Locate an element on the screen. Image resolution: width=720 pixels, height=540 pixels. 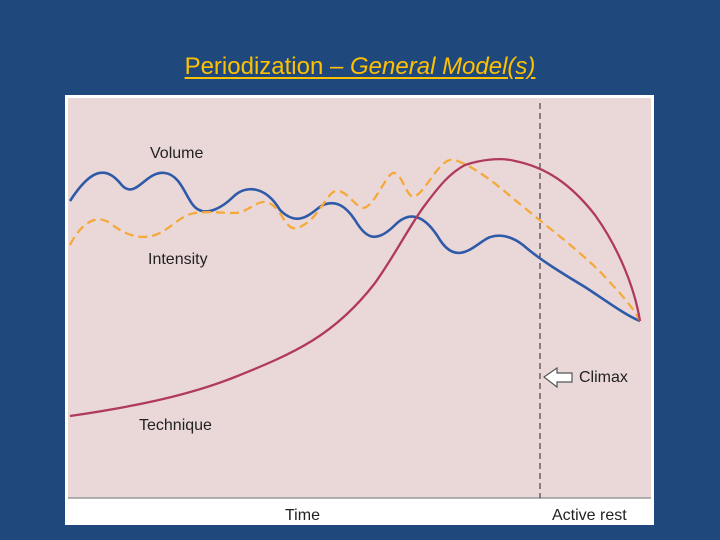
slide-title: Periodization – General Model(s) is located at coordinates (360, 67).